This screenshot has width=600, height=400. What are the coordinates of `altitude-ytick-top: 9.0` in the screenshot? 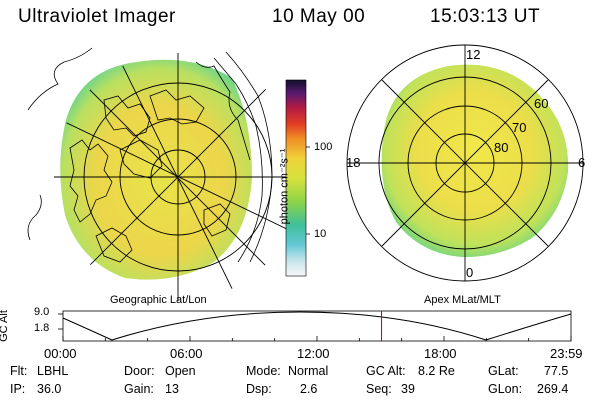 It's located at (42, 312).